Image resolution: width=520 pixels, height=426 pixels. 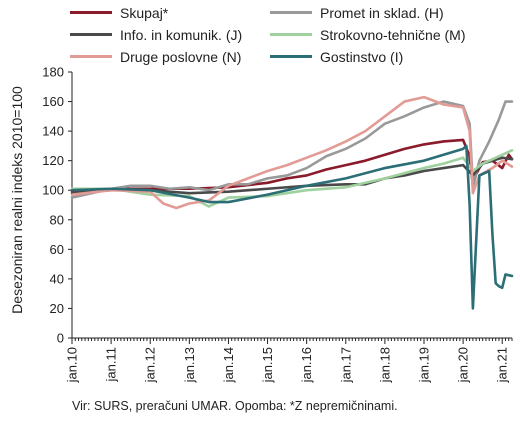 I want to click on y-tick-label: 0, so click(x=60, y=338).